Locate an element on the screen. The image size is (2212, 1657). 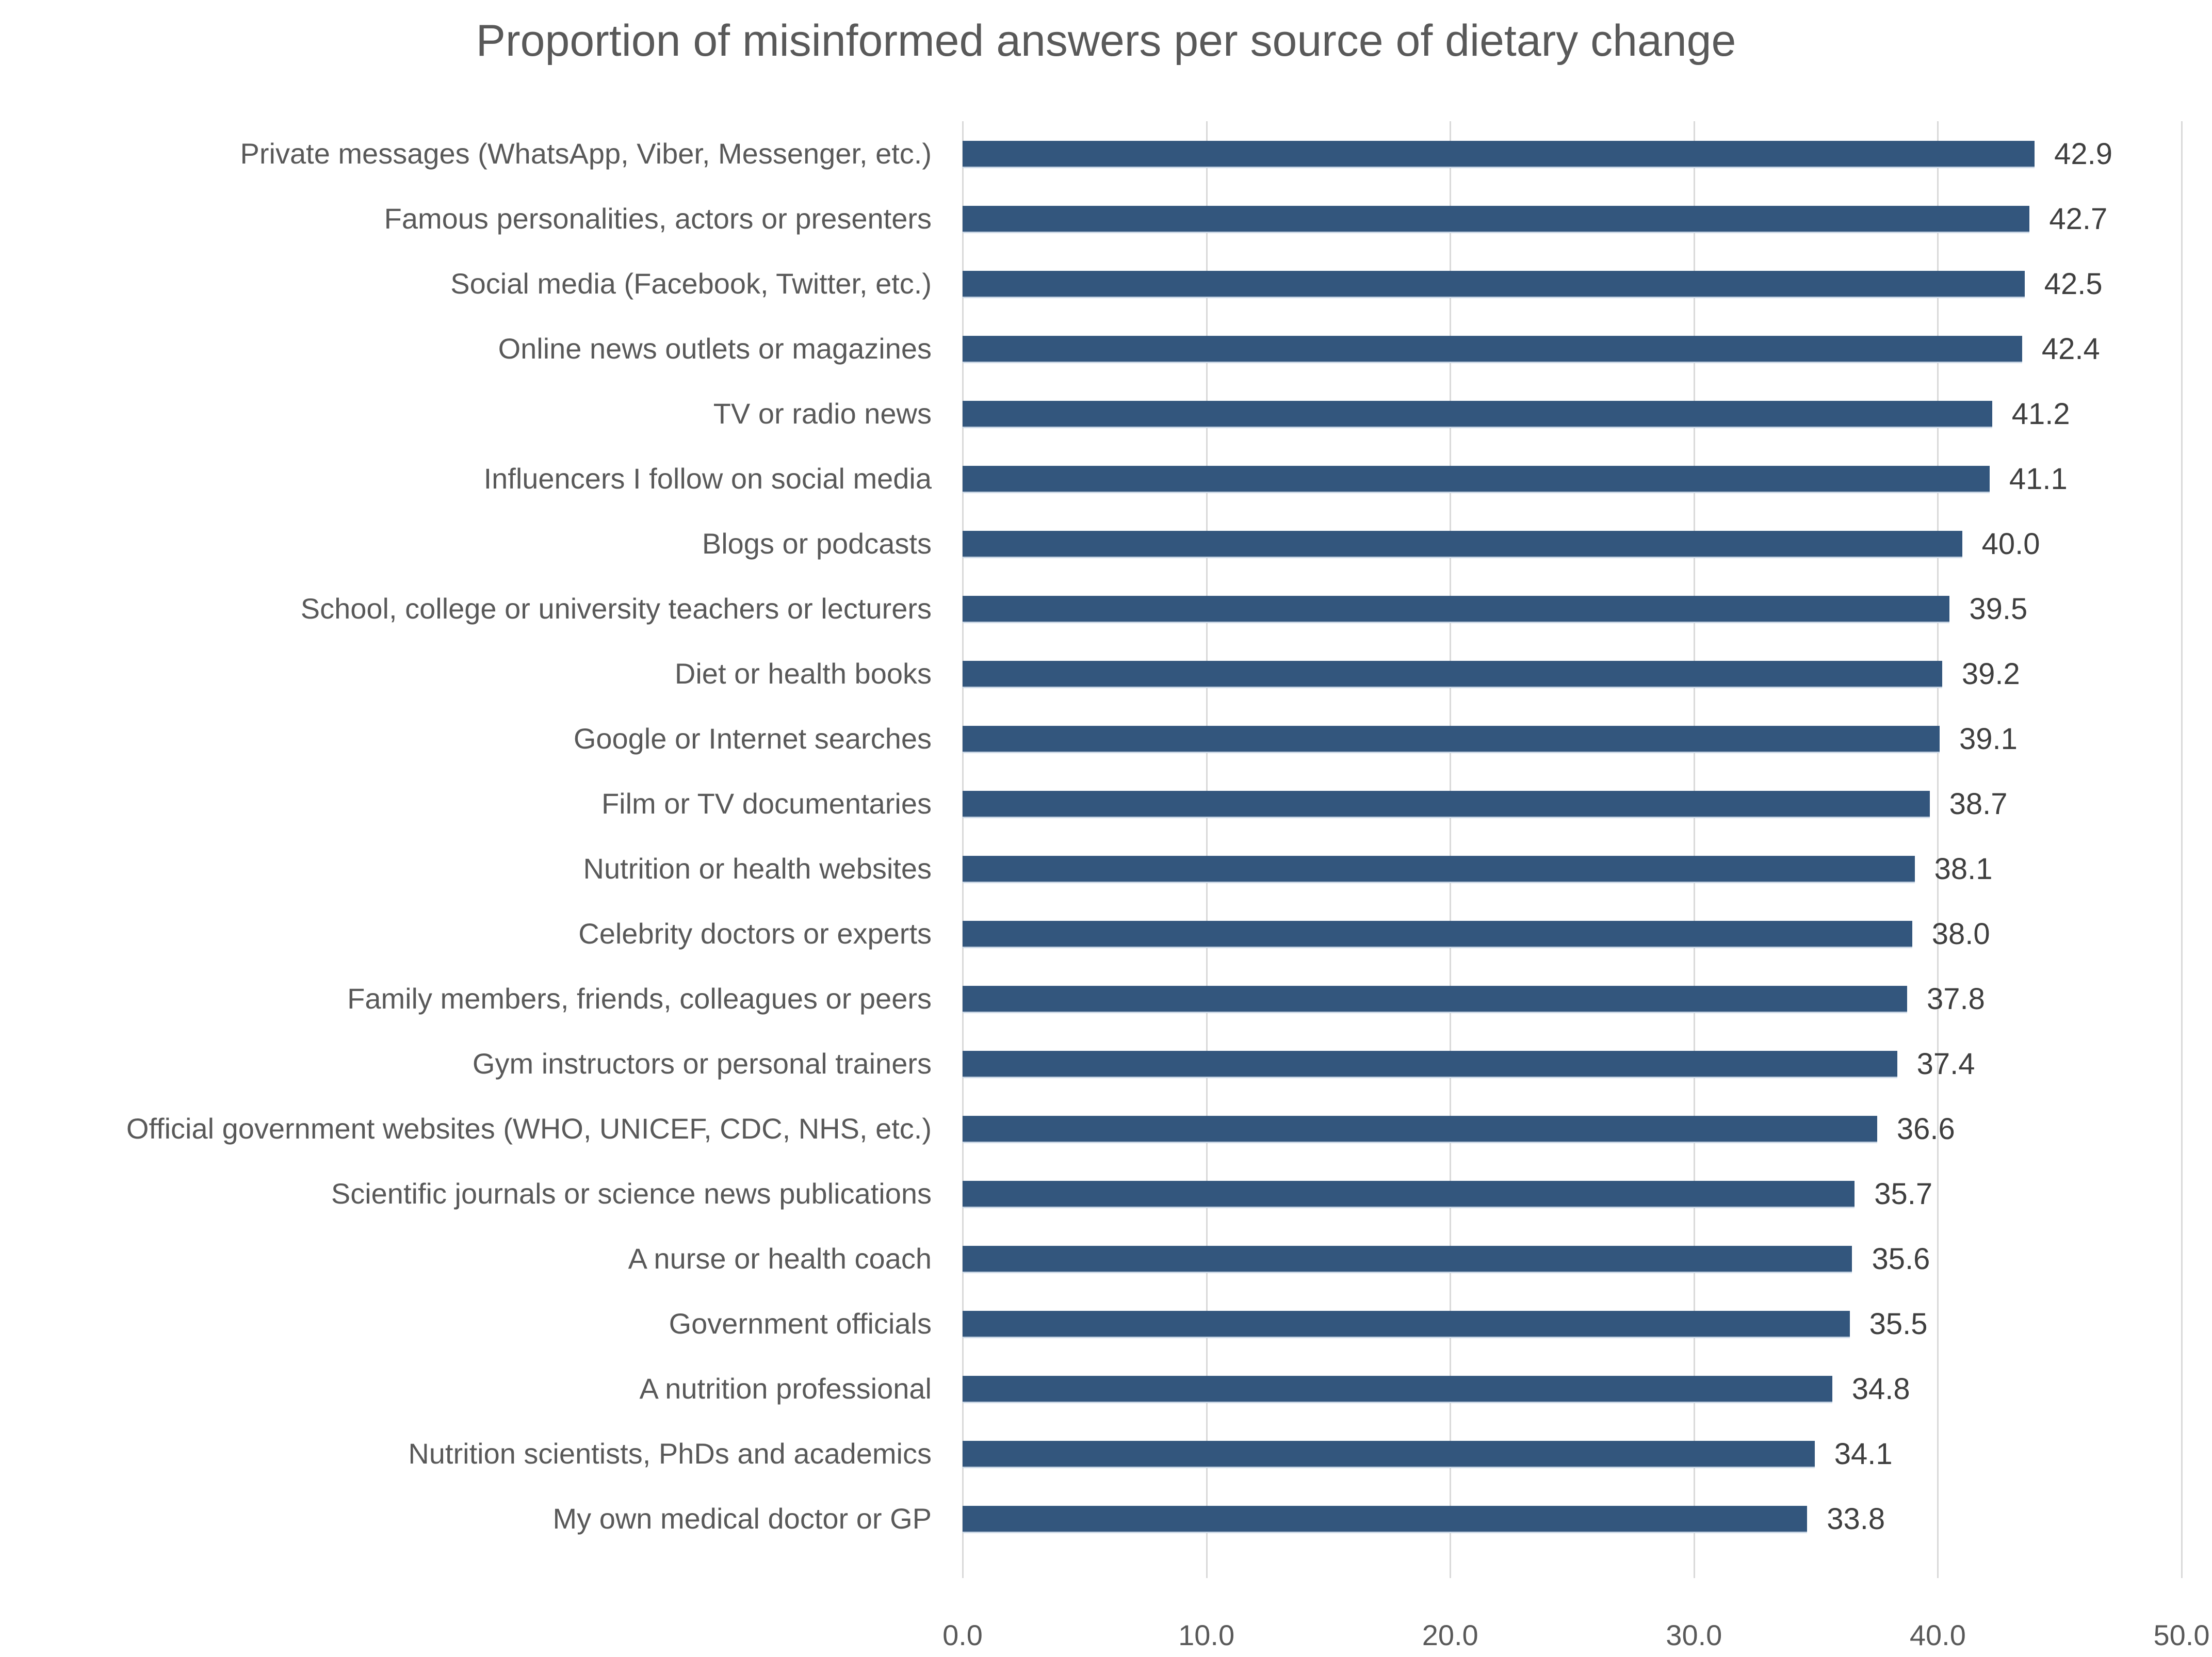
bar-value-label: 39.5 is located at coordinates (1998, 609).